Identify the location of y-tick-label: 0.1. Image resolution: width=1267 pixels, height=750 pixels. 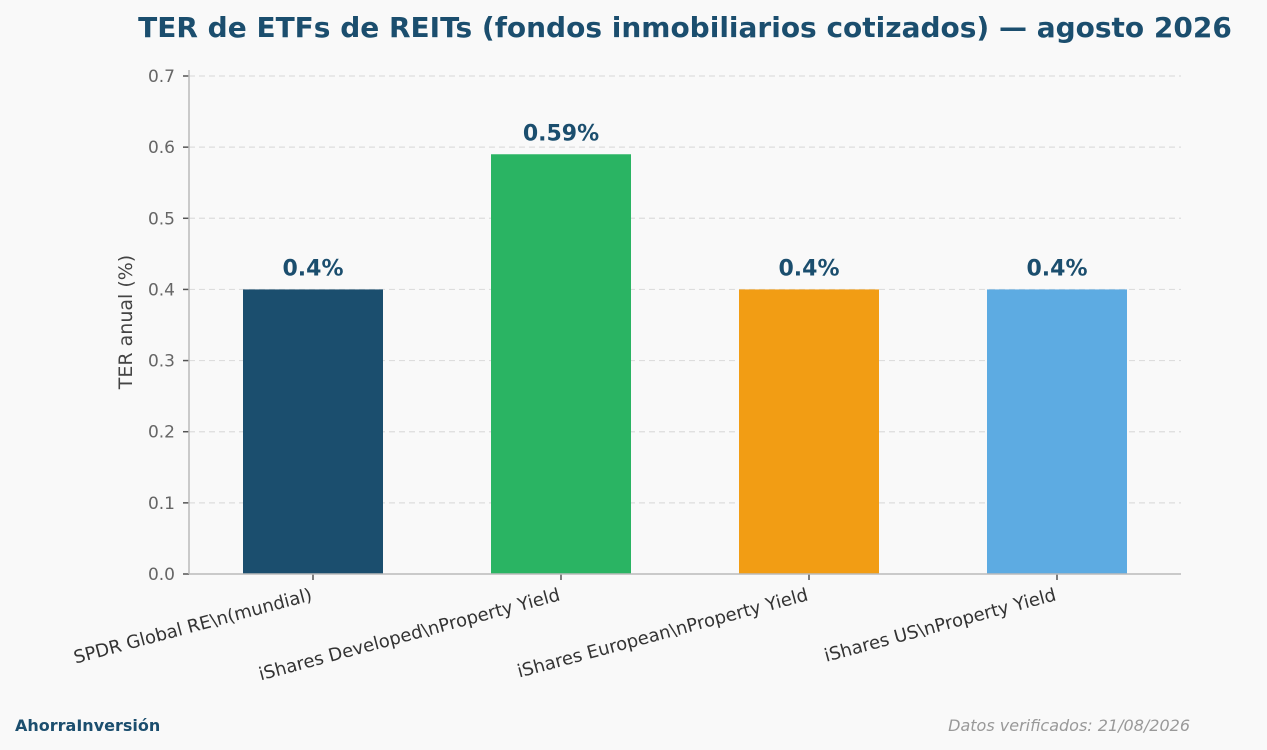
(161, 504).